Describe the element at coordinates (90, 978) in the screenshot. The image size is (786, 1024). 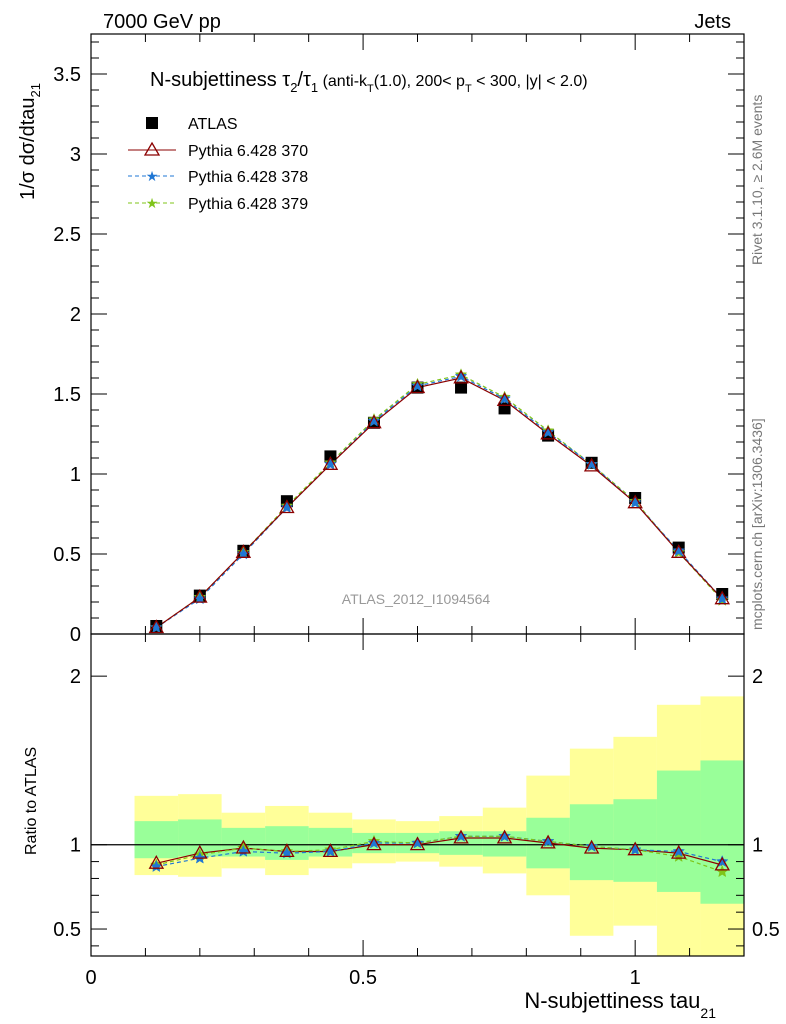
I see `x-tick-label: 0` at that location.